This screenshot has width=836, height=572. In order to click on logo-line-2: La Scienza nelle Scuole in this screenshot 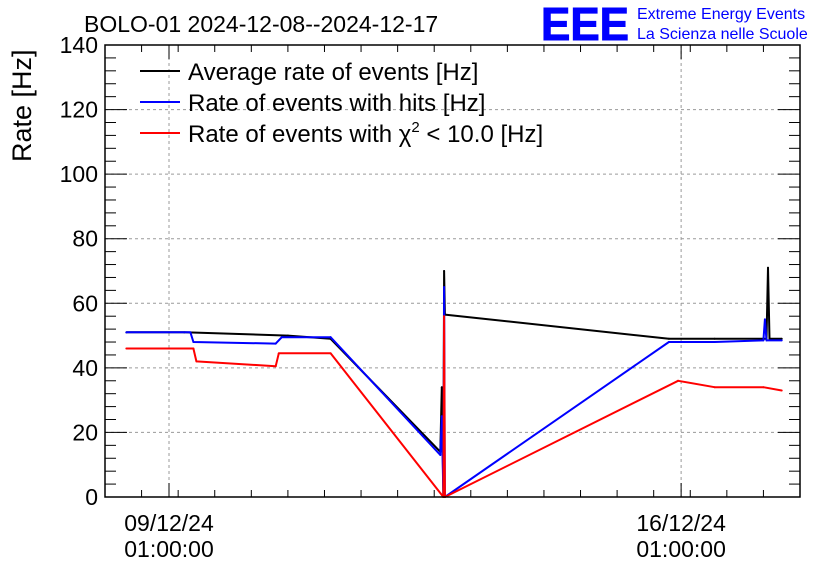, I will do `click(722, 34)`.